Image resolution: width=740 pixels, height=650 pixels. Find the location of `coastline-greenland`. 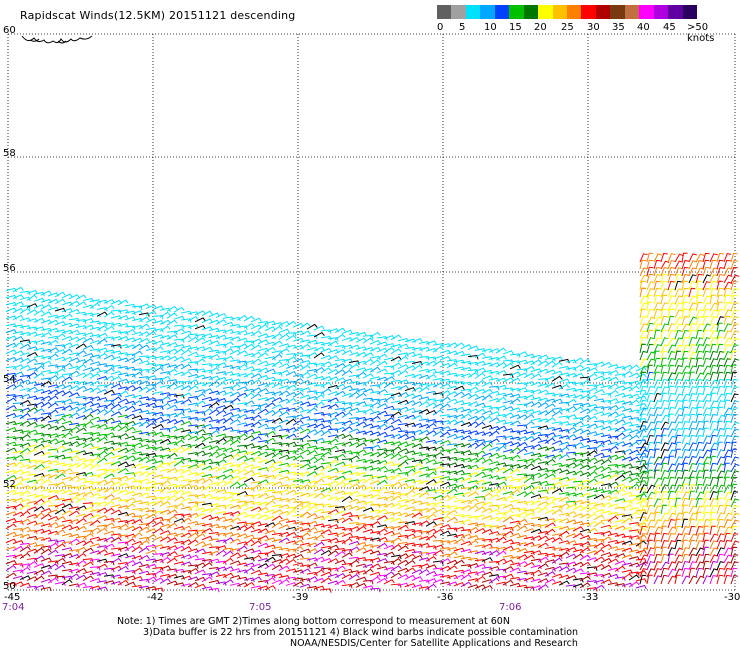

coastline-greenland is located at coordinates (57, 39).